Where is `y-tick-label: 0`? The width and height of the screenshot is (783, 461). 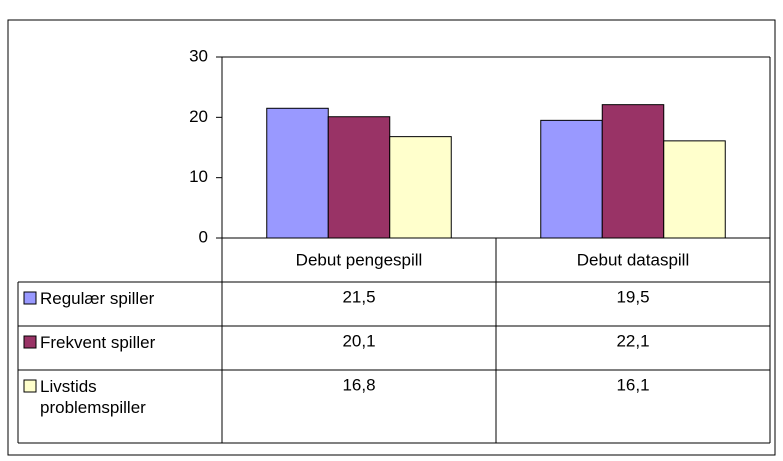 y-tick-label: 0 is located at coordinates (203, 236).